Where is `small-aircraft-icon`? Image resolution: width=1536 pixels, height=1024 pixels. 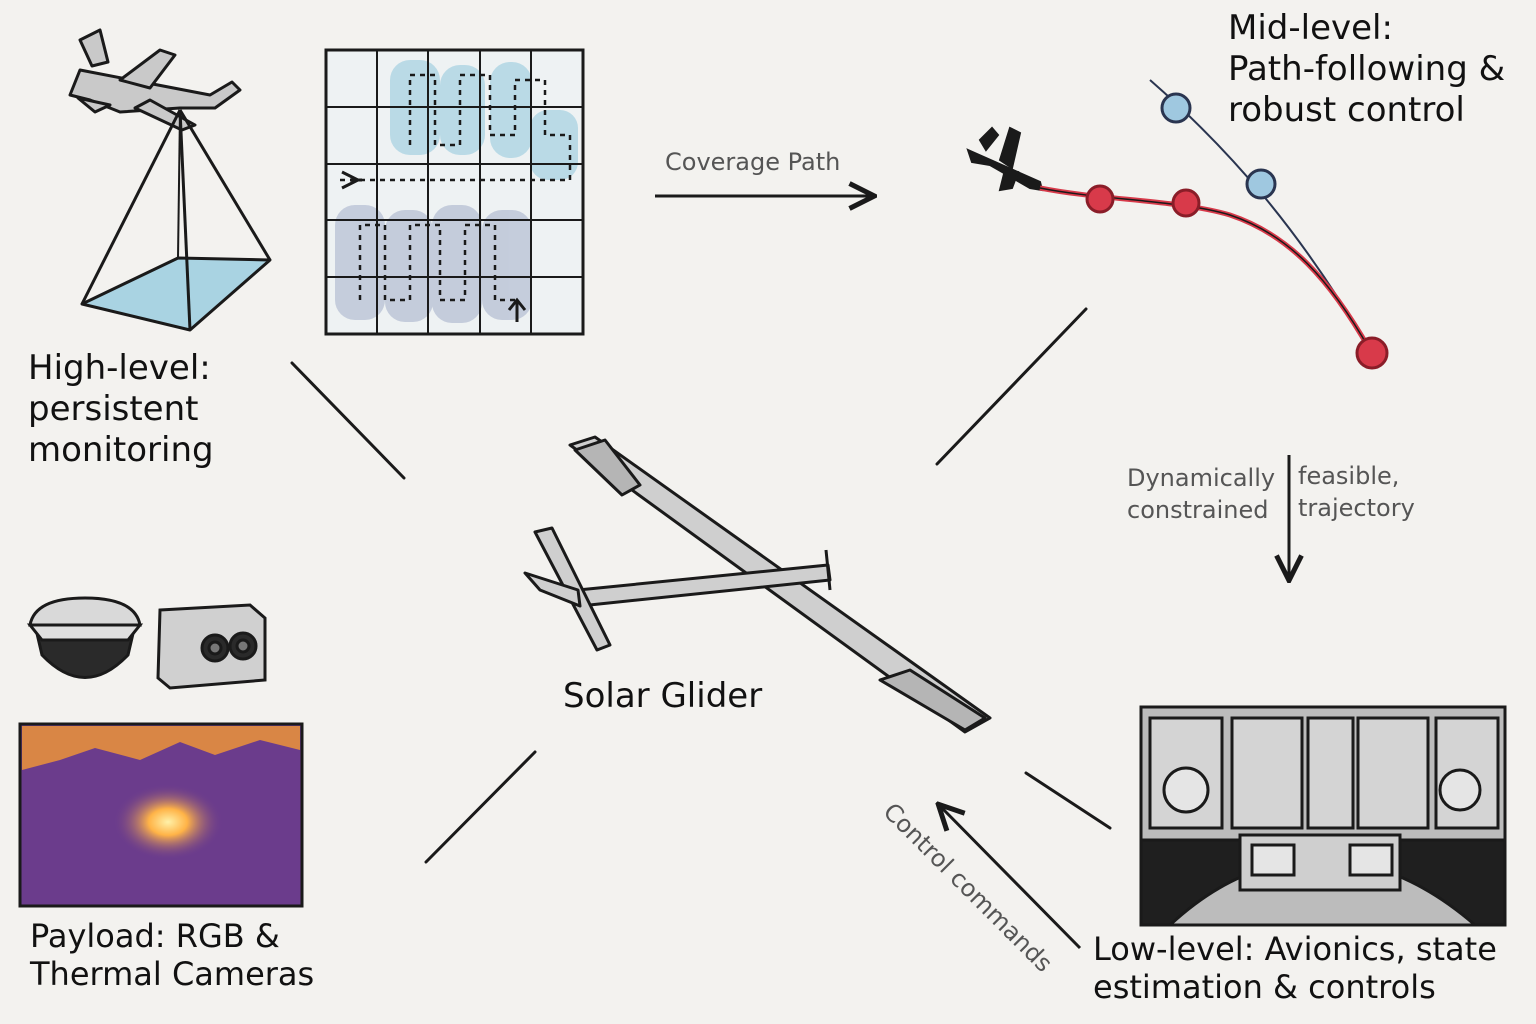 small-aircraft-icon is located at coordinates (1005, 159).